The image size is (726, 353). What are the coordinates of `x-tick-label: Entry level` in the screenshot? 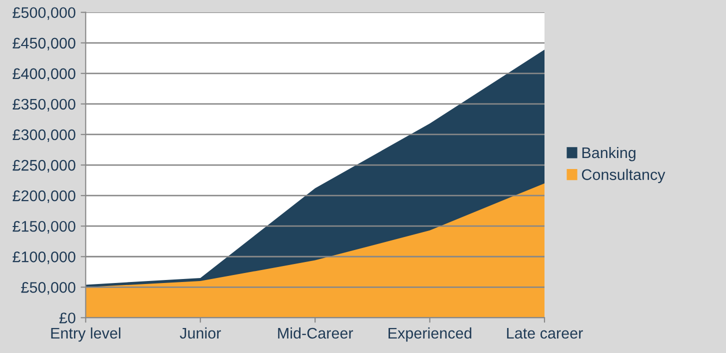 It's located at (85, 334).